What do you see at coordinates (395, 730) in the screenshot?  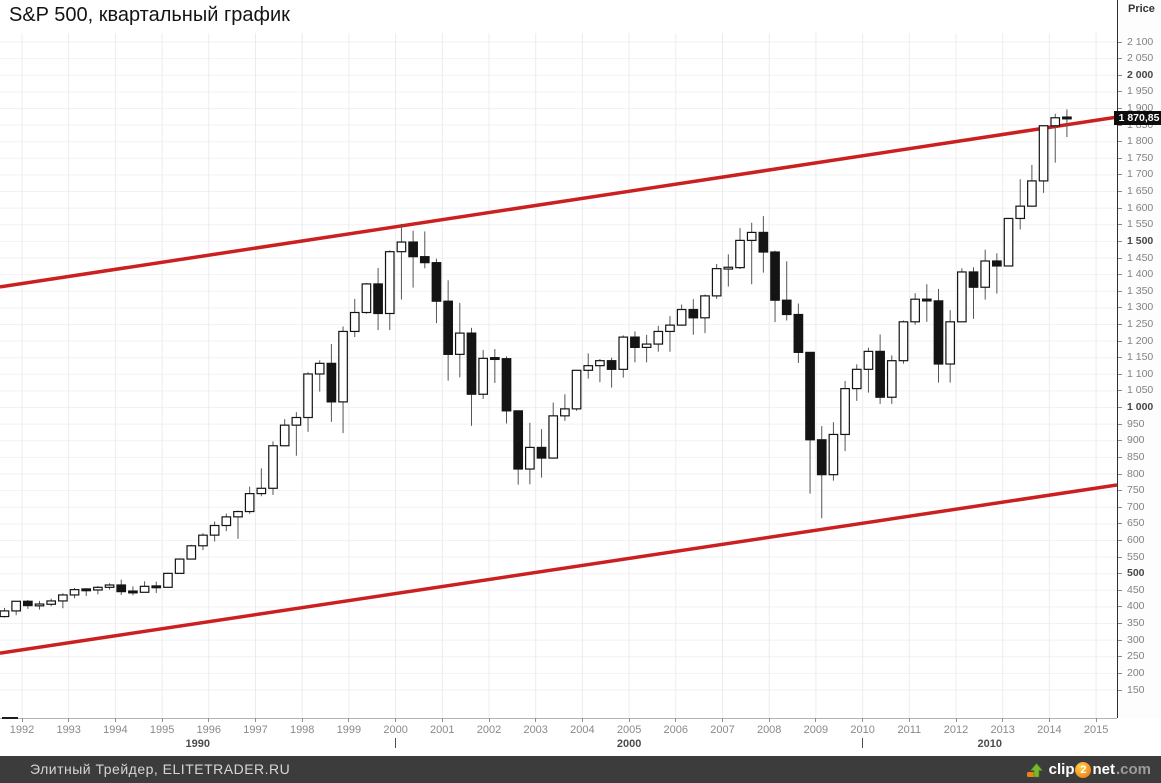 I see `year-label: 2000` at bounding box center [395, 730].